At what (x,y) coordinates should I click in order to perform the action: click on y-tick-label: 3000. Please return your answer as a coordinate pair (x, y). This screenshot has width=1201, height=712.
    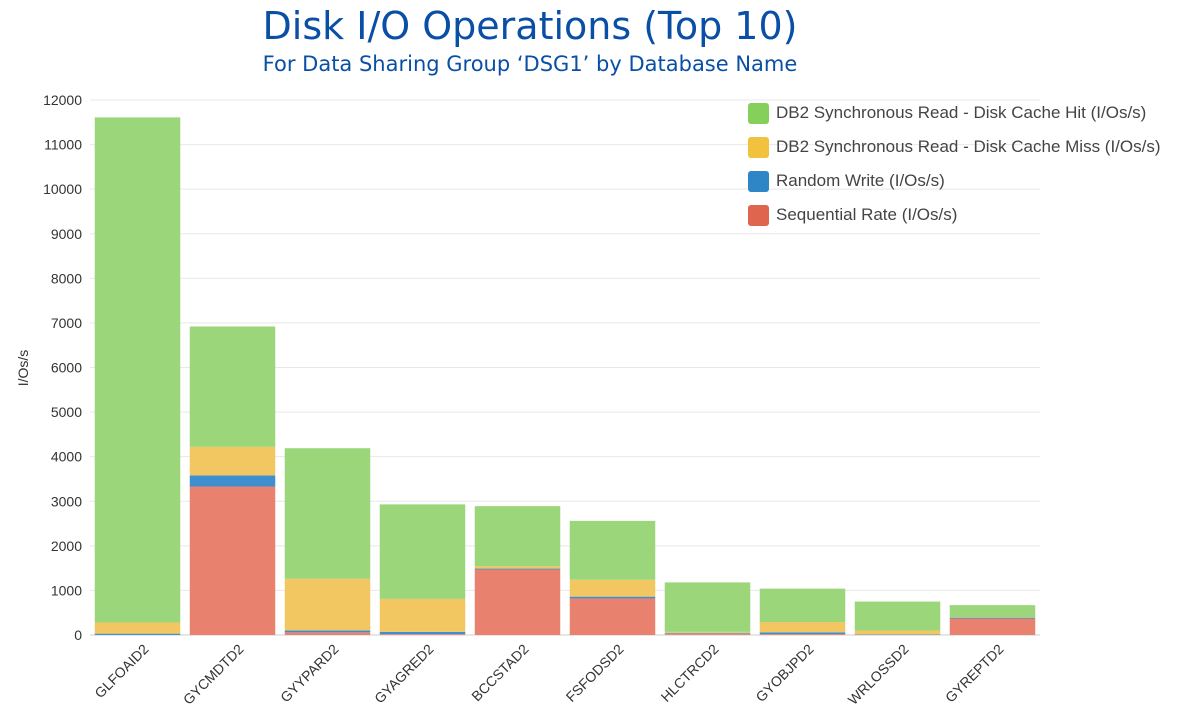
    Looking at the image, I should click on (66, 501).